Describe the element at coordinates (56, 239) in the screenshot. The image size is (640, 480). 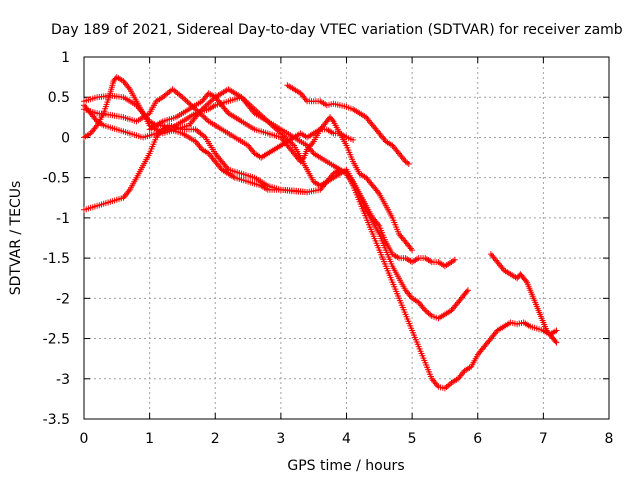
I see `y-tick-labels: 1 0.5 0 -0.5 -1 -1.5 -2 -2.5 -3 -3.5` at that location.